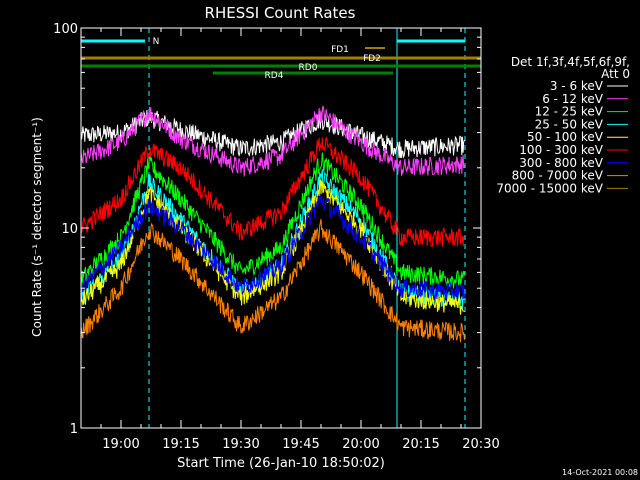 This screenshot has height=480, width=640. What do you see at coordinates (120, 444) in the screenshot?
I see `x-tick-label-0: 19:00` at bounding box center [120, 444].